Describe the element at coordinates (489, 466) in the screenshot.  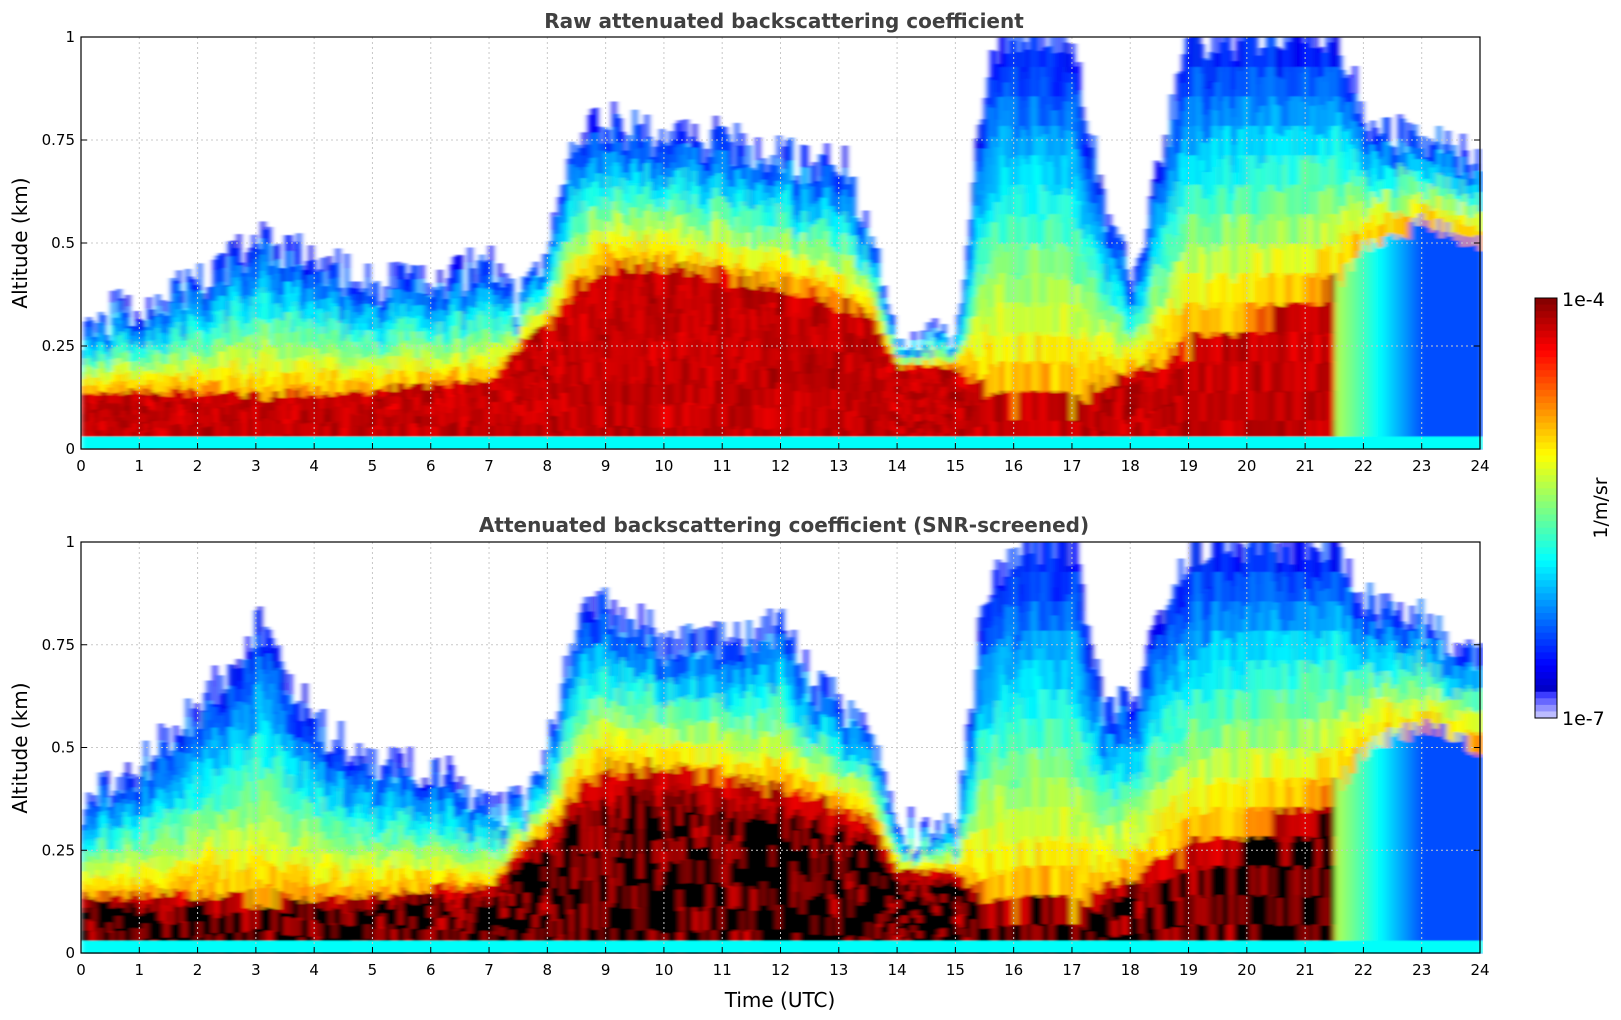
I see `x-tick-label: 7` at that location.